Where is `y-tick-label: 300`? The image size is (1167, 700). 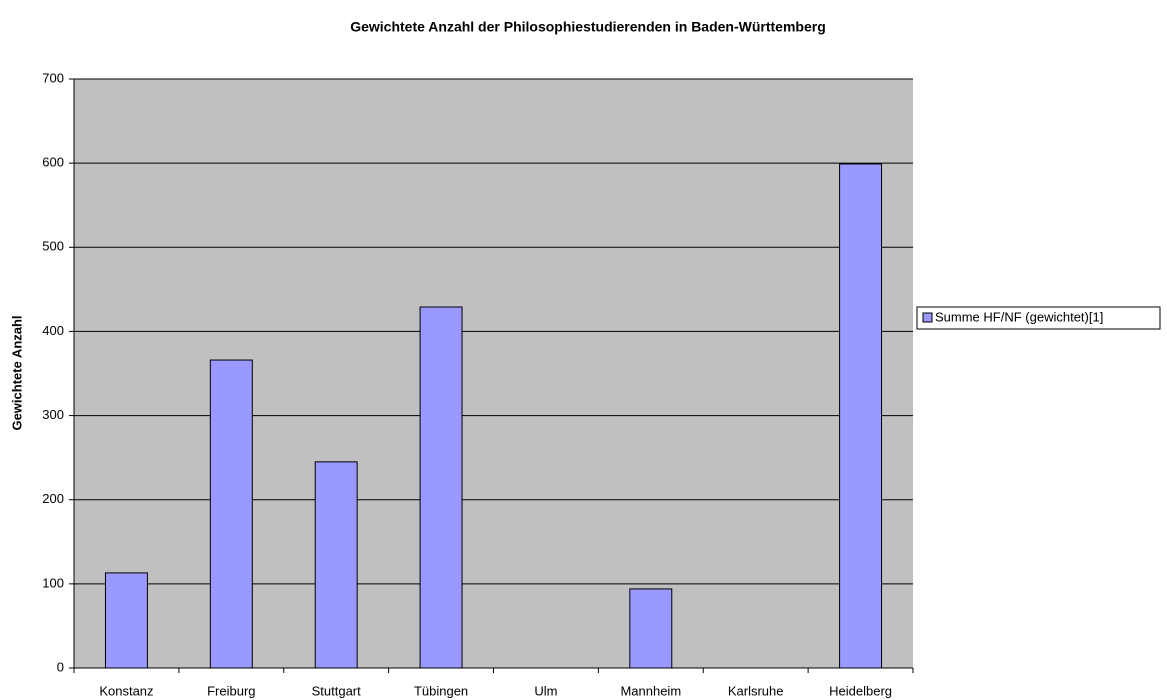 y-tick-label: 300 is located at coordinates (53, 414).